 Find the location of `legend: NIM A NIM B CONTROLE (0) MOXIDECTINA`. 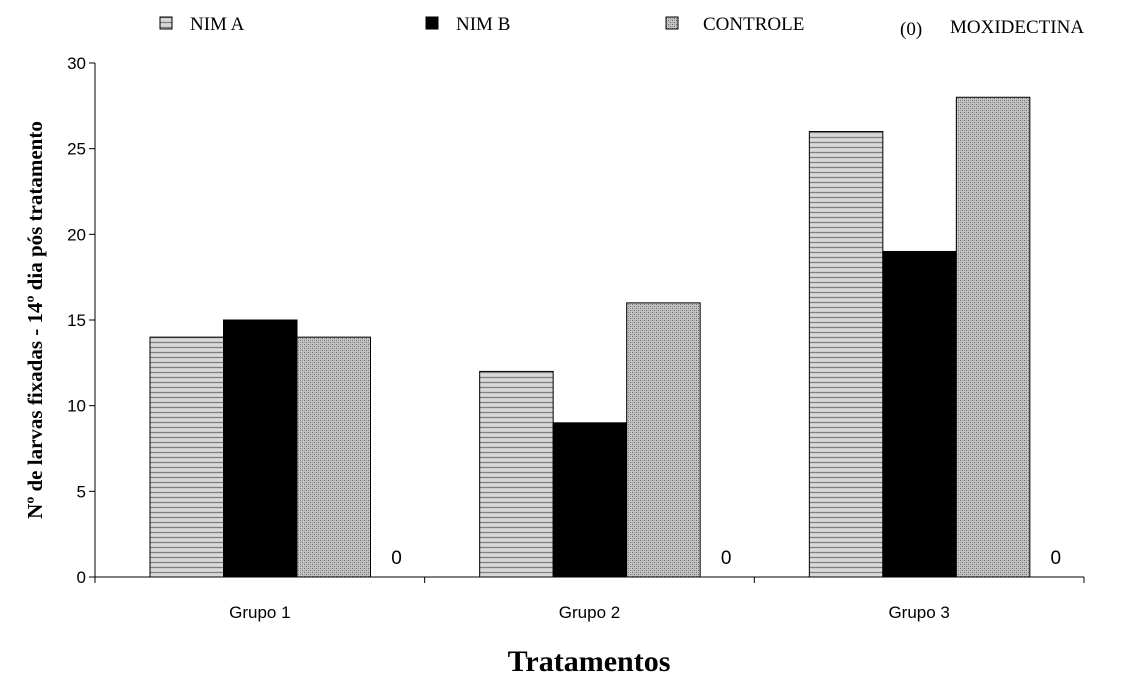

legend: NIM A NIM B CONTROLE (0) MOXIDECTINA is located at coordinates (621, 27).